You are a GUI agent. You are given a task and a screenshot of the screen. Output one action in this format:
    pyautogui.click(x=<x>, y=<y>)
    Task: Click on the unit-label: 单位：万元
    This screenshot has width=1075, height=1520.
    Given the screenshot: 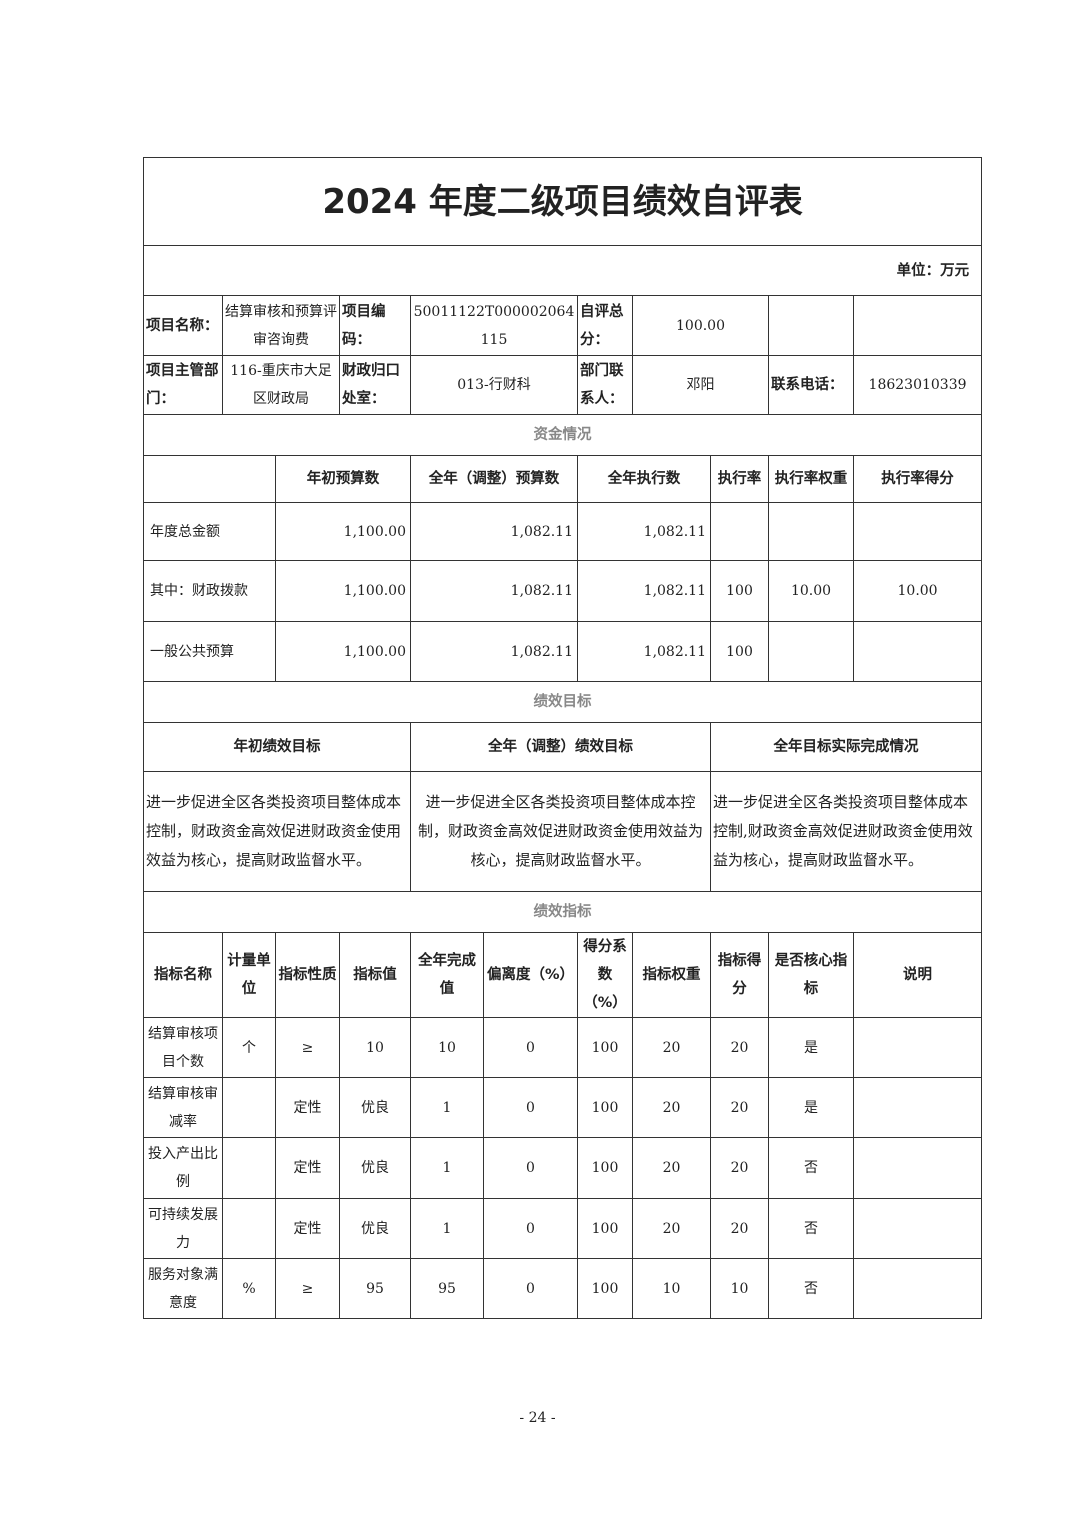 What is the action you would take?
    pyautogui.click(x=562, y=270)
    